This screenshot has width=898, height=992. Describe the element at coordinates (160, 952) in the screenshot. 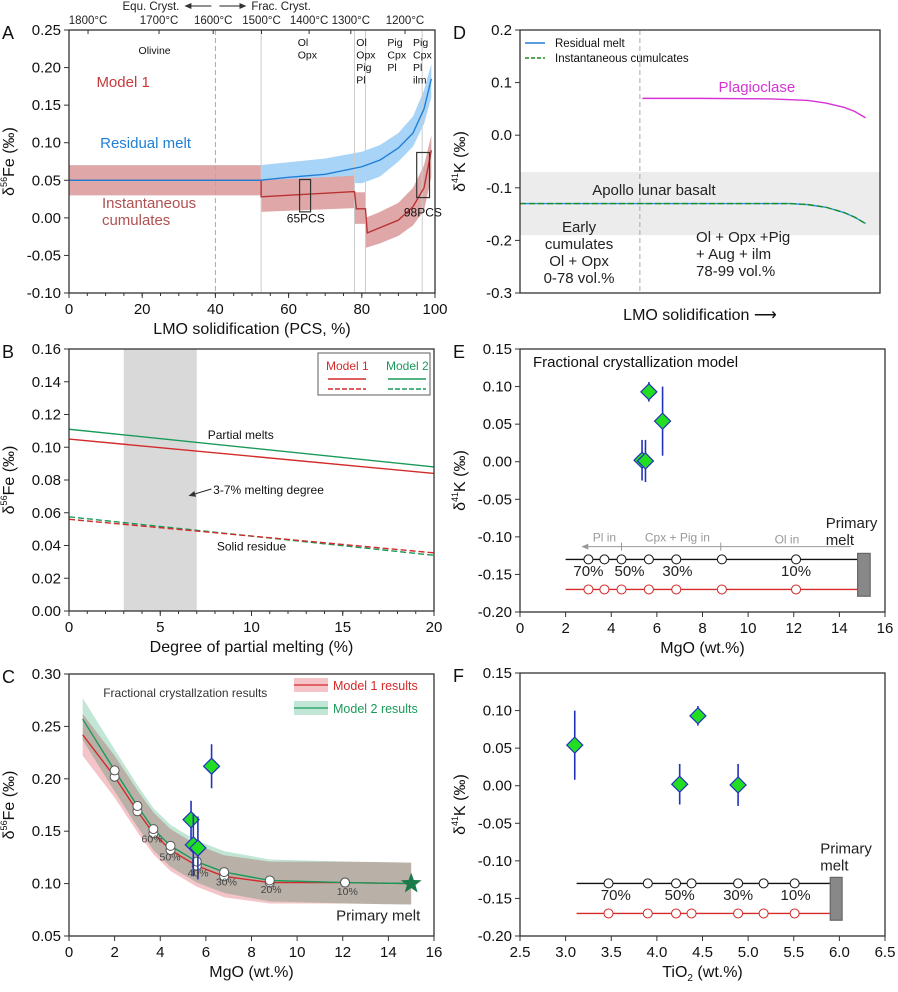

I see `x-tick-label: 4` at that location.